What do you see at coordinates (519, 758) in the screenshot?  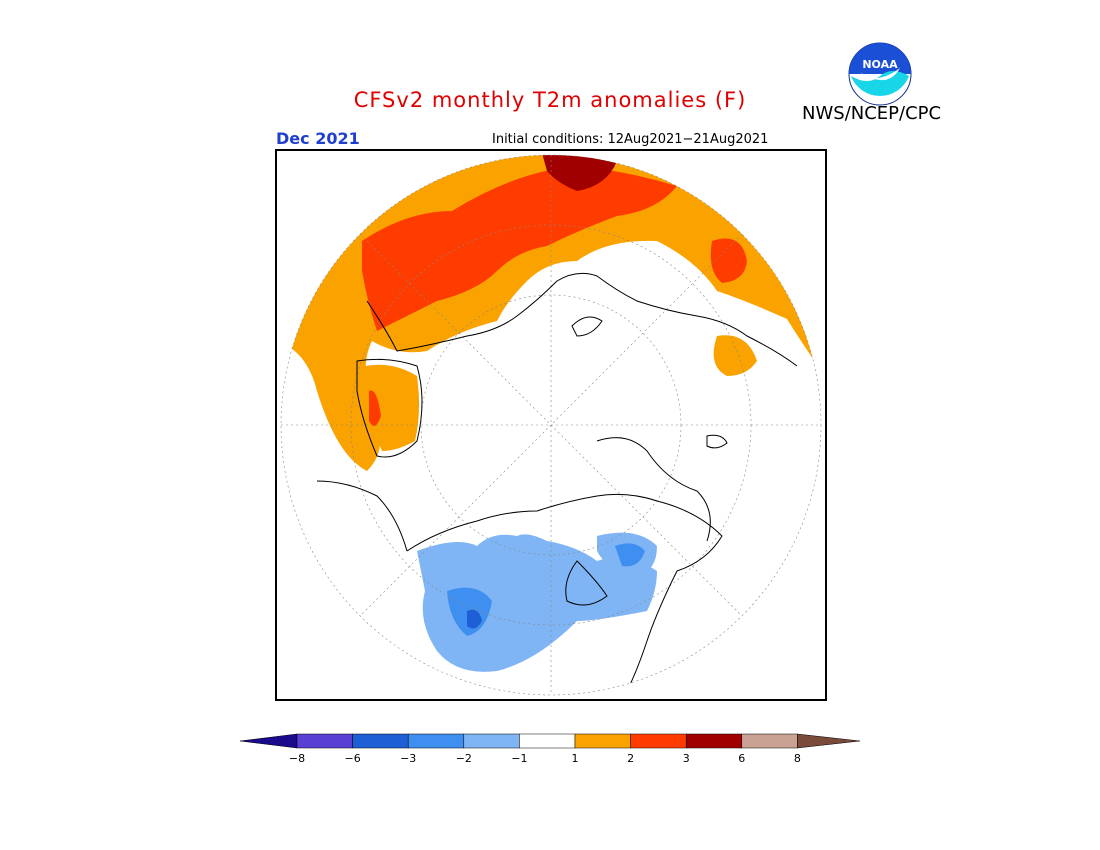 I see `legend-tick-label: −1` at bounding box center [519, 758].